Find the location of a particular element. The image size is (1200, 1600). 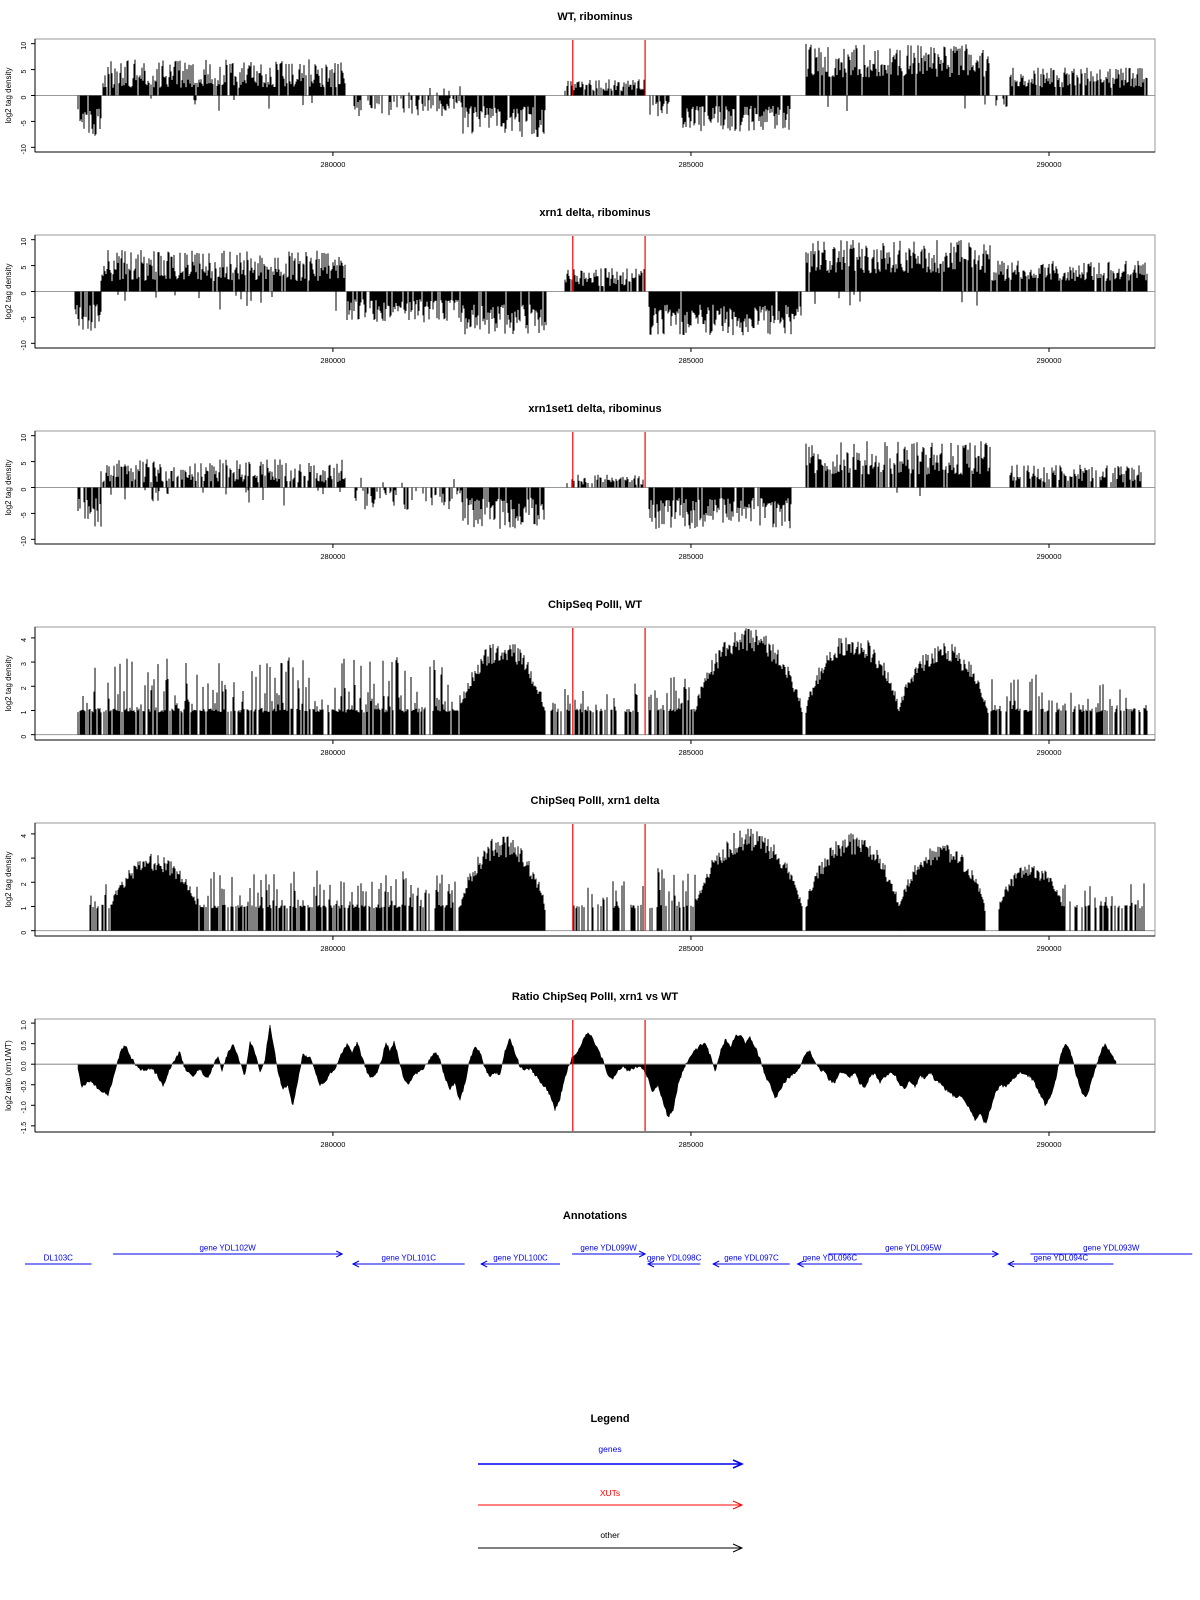

y-tick-label: 3 is located at coordinates (24, 860).